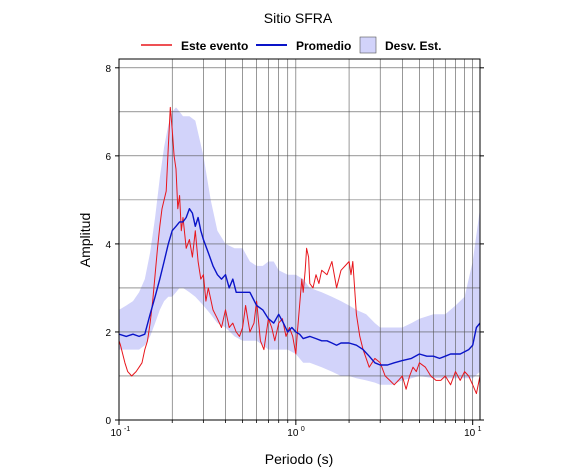 The height and width of the screenshot is (475, 586). What do you see at coordinates (323, 46) in the screenshot?
I see `legend-mean-label: Promedio` at bounding box center [323, 46].